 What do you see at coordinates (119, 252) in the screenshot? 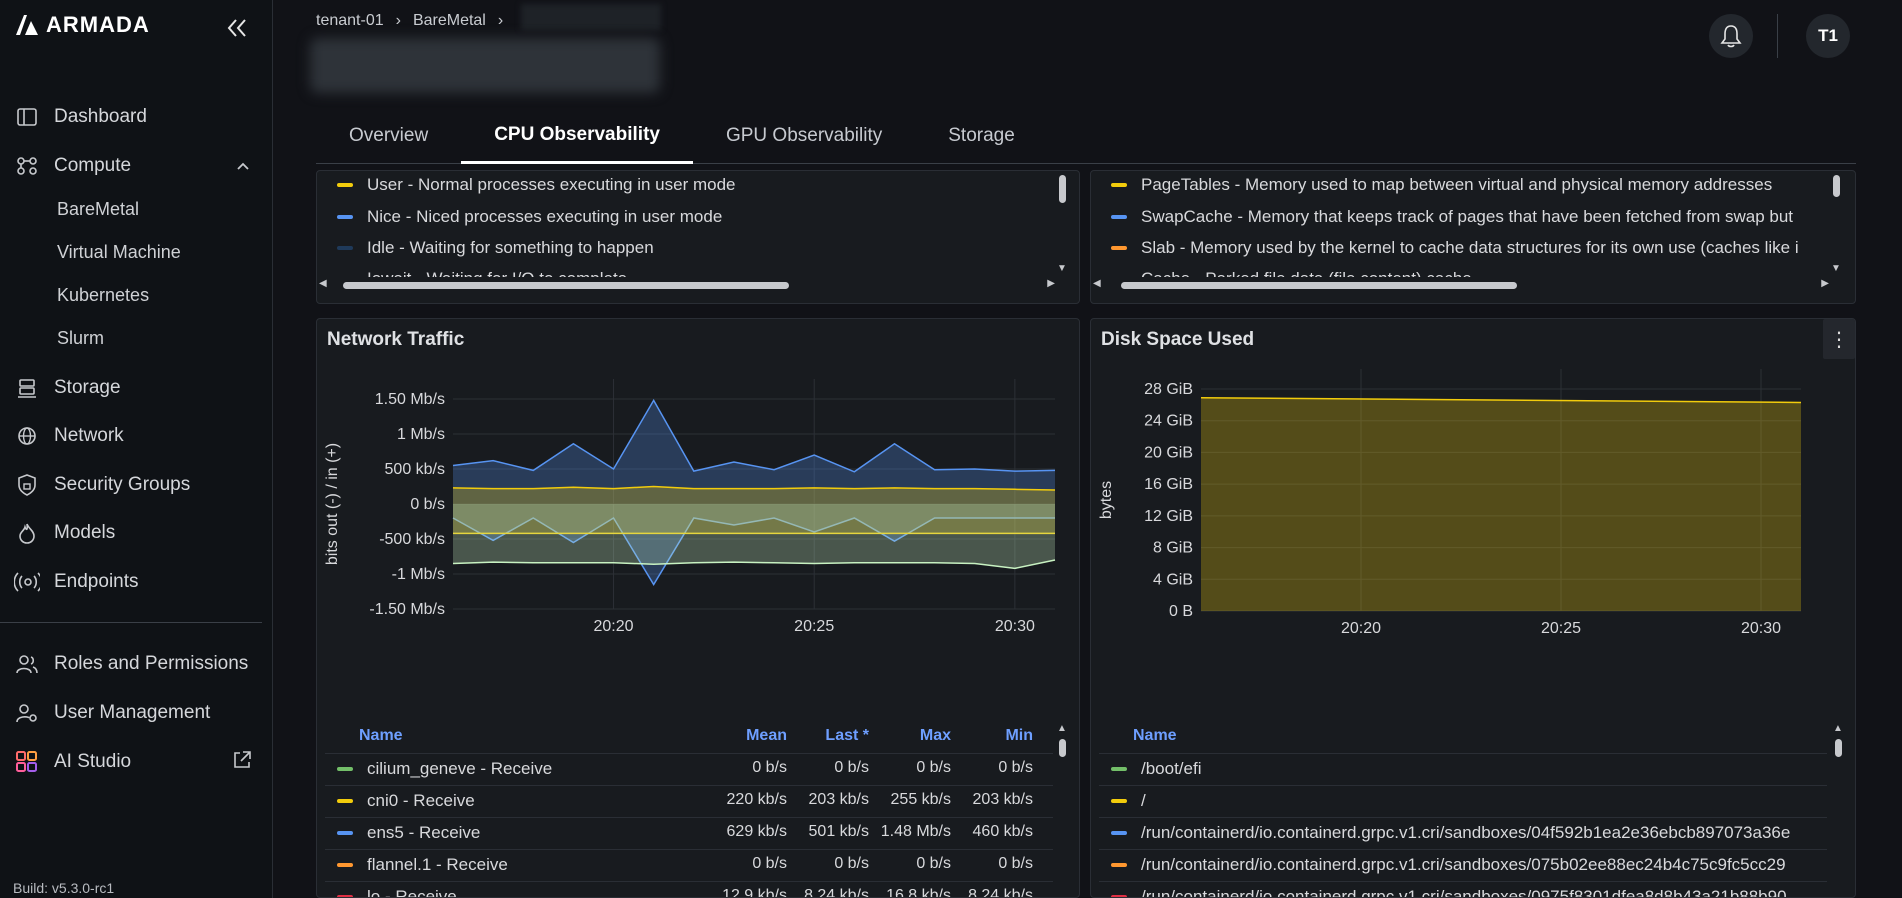
I see `sidebar-subitem-virtual-machine: Virtual Machine` at bounding box center [119, 252].